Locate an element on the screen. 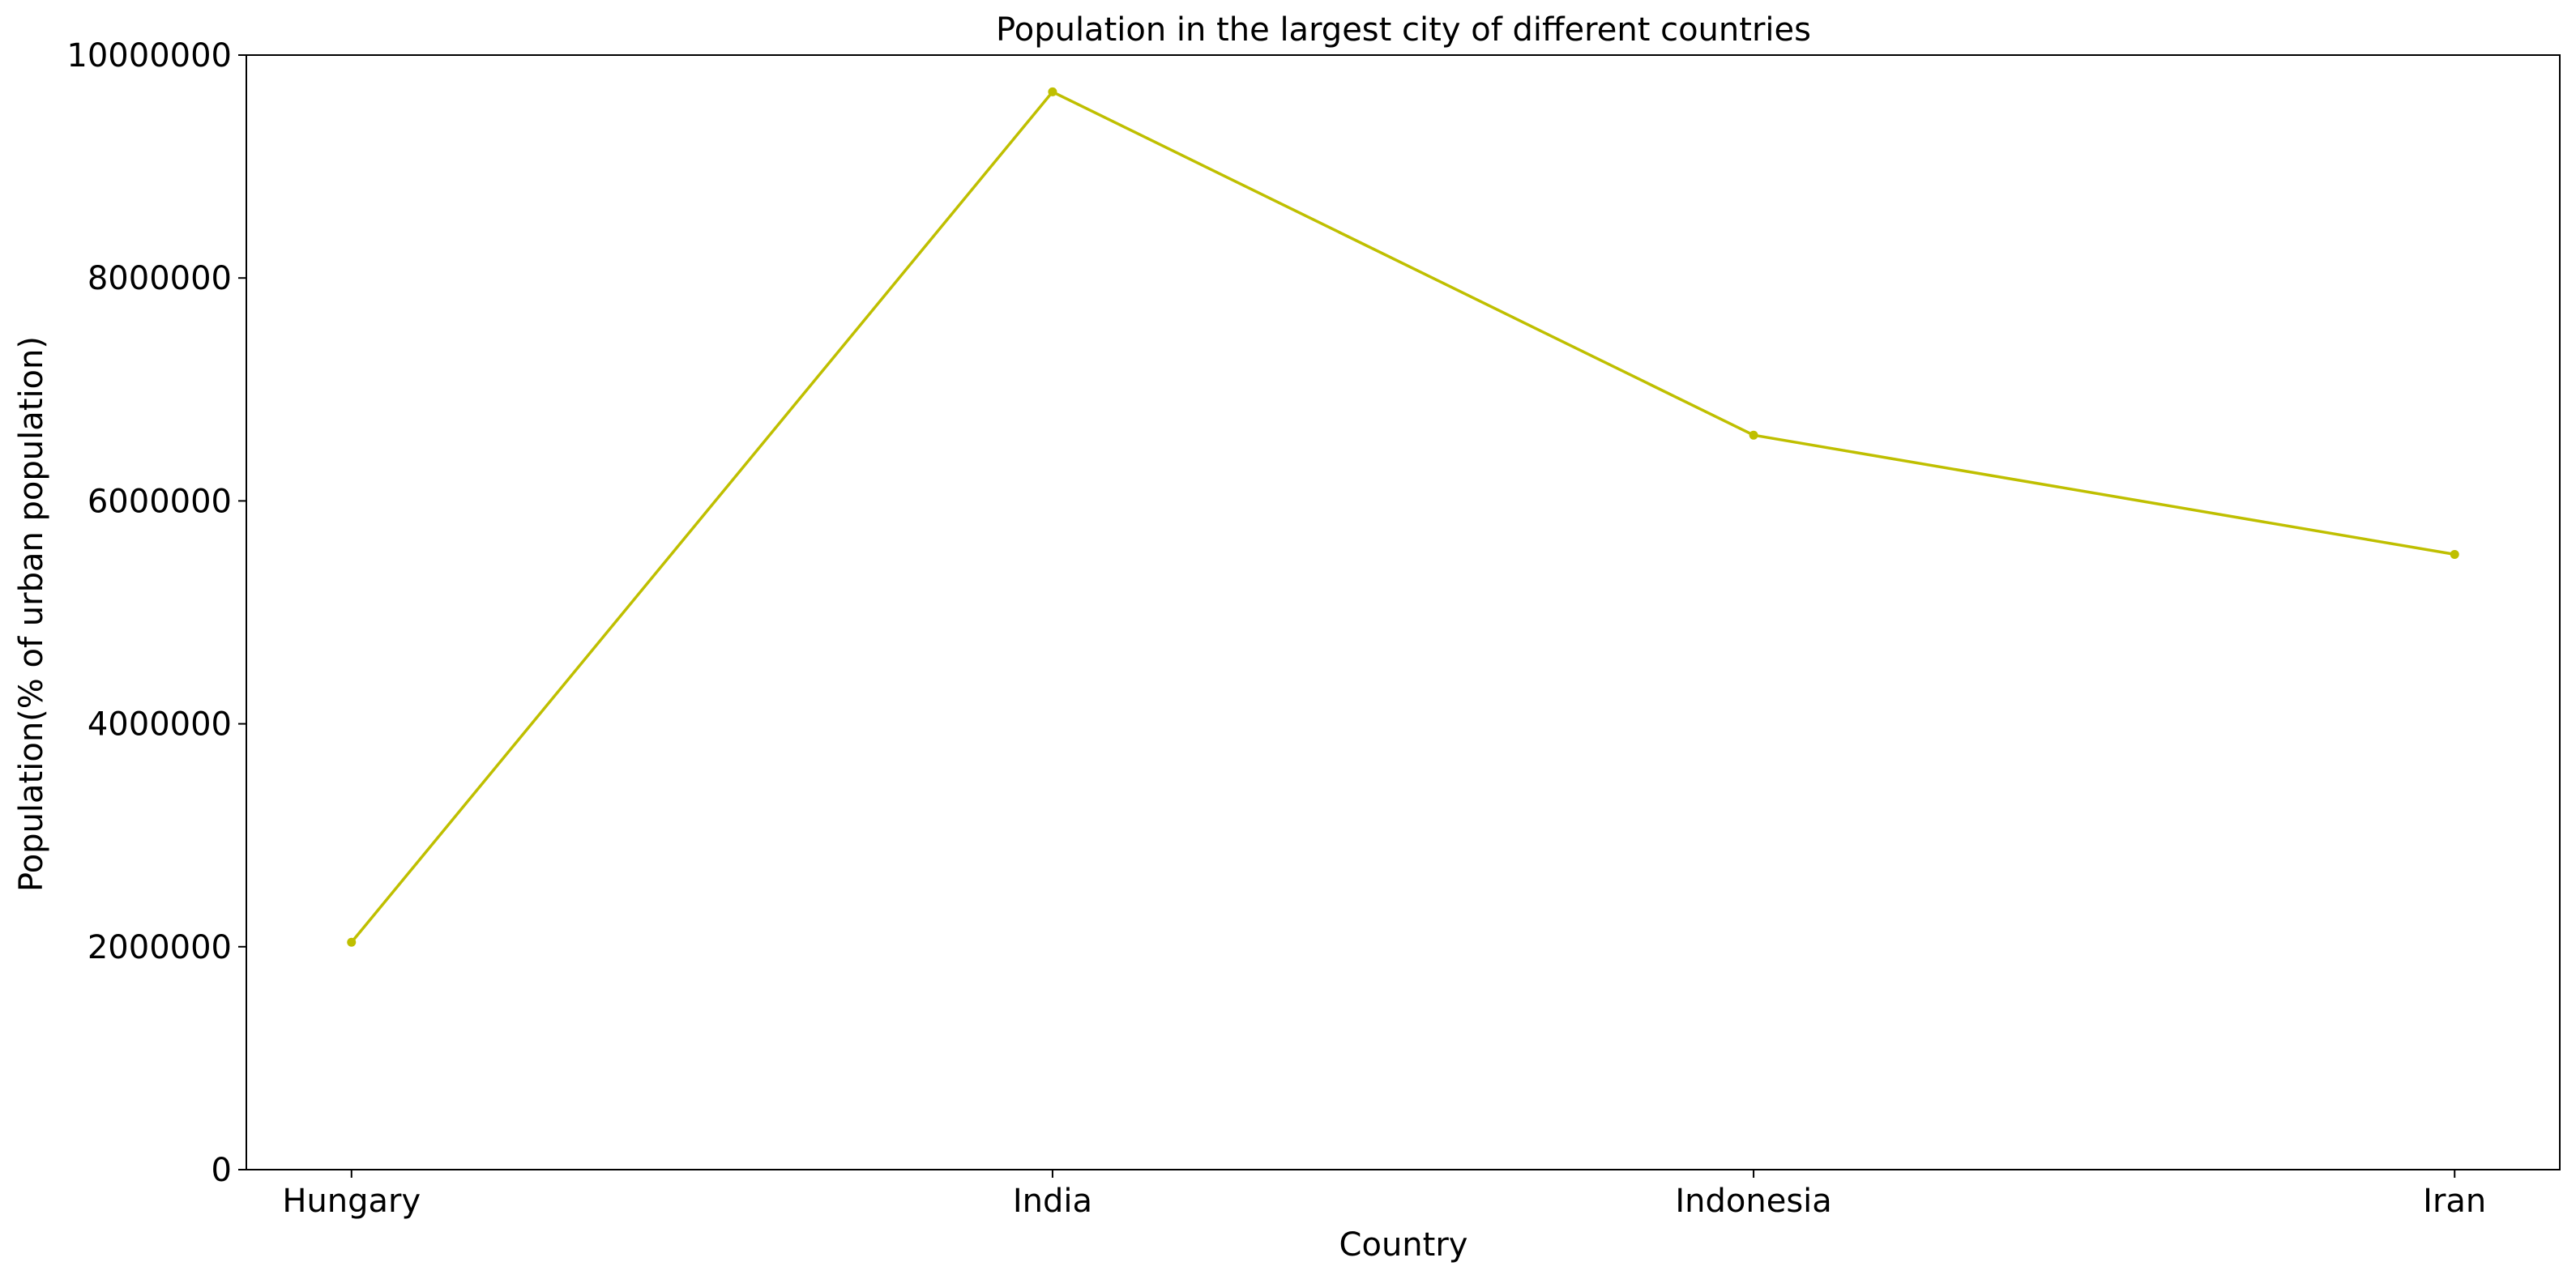 The height and width of the screenshot is (1279, 2576). x-tick-label: India is located at coordinates (1052, 1201).